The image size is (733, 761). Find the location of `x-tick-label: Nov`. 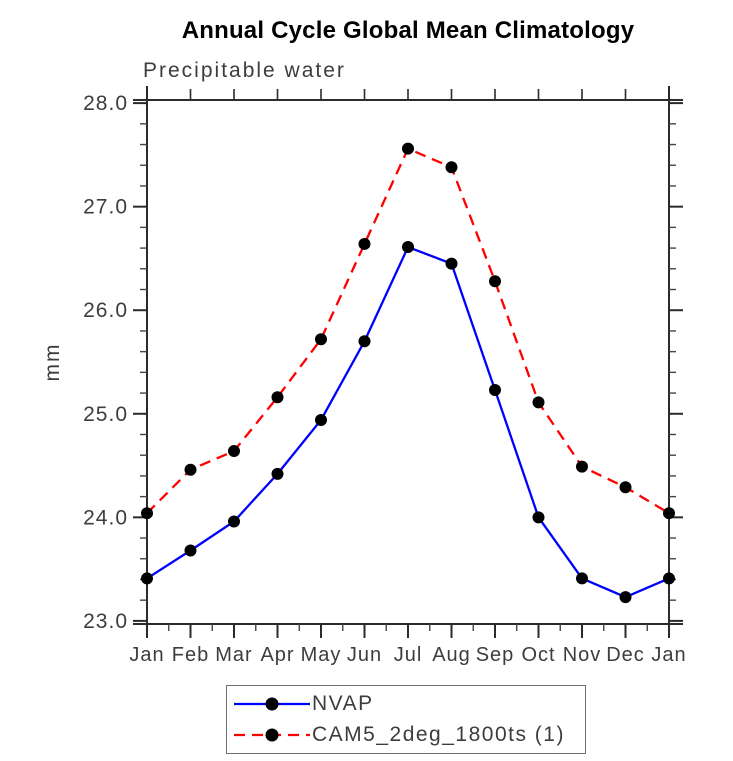

x-tick-label: Nov is located at coordinates (582, 655).